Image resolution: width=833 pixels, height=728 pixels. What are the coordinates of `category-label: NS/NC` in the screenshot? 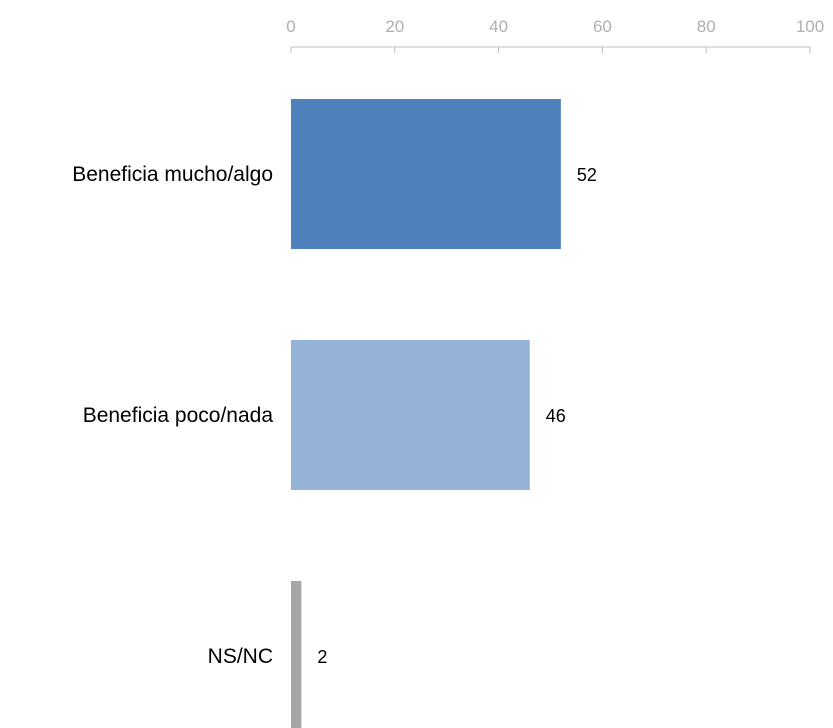 It's located at (240, 656).